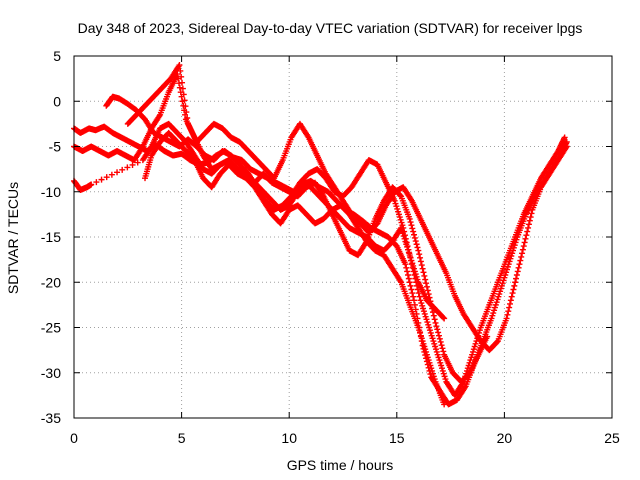  What do you see at coordinates (51, 282) in the screenshot?
I see `y-tick-label: -20` at bounding box center [51, 282].